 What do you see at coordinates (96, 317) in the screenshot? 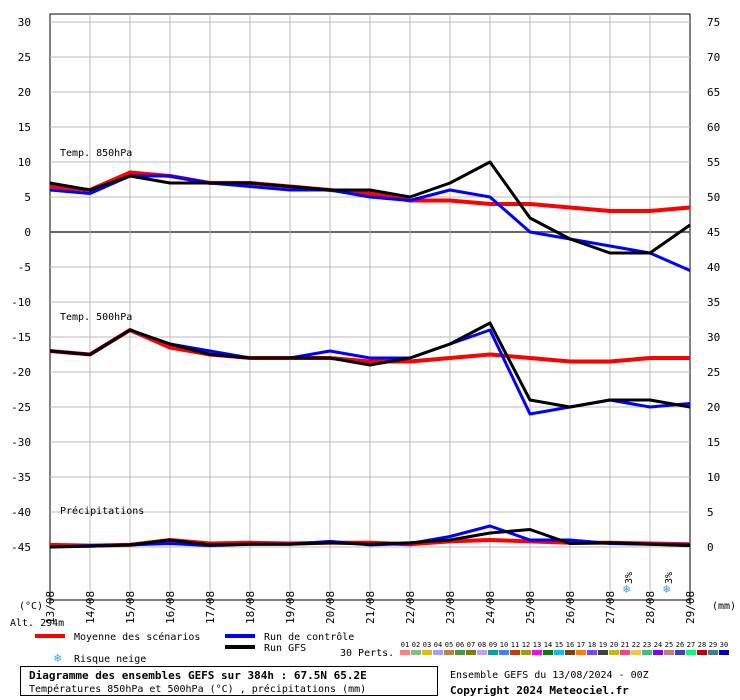
I see `panel-label-500: Temp. 500hPa` at bounding box center [96, 317].